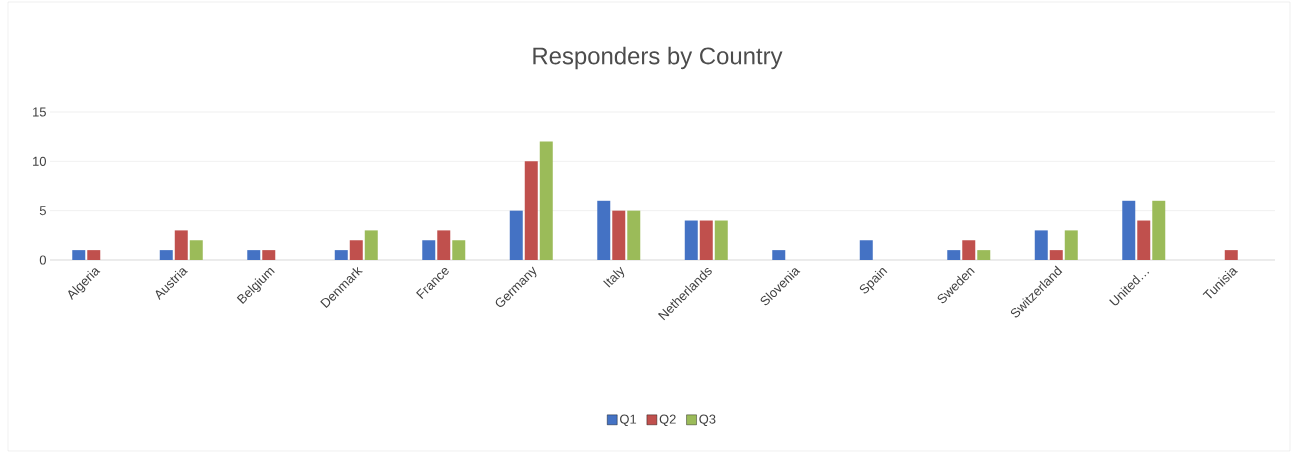 The image size is (1293, 452). Describe the element at coordinates (667, 420) in the screenshot. I see `legend-label: Q2` at that location.